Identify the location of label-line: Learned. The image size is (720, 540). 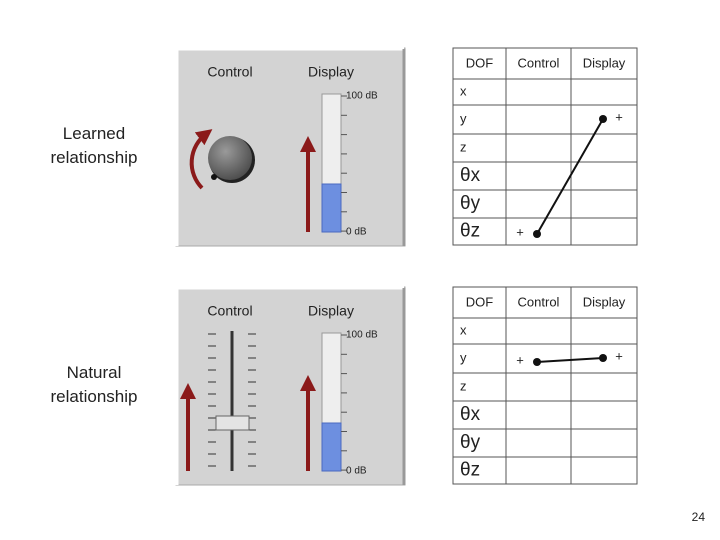
(94, 133).